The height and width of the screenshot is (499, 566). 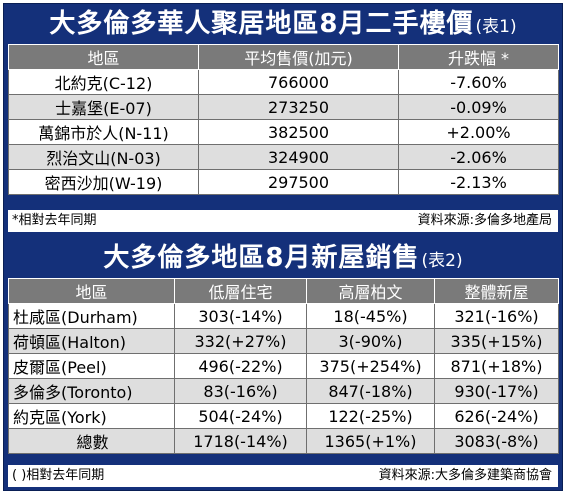 What do you see at coordinates (478, 57) in the screenshot?
I see `column-header-change: 升跌幅 *` at bounding box center [478, 57].